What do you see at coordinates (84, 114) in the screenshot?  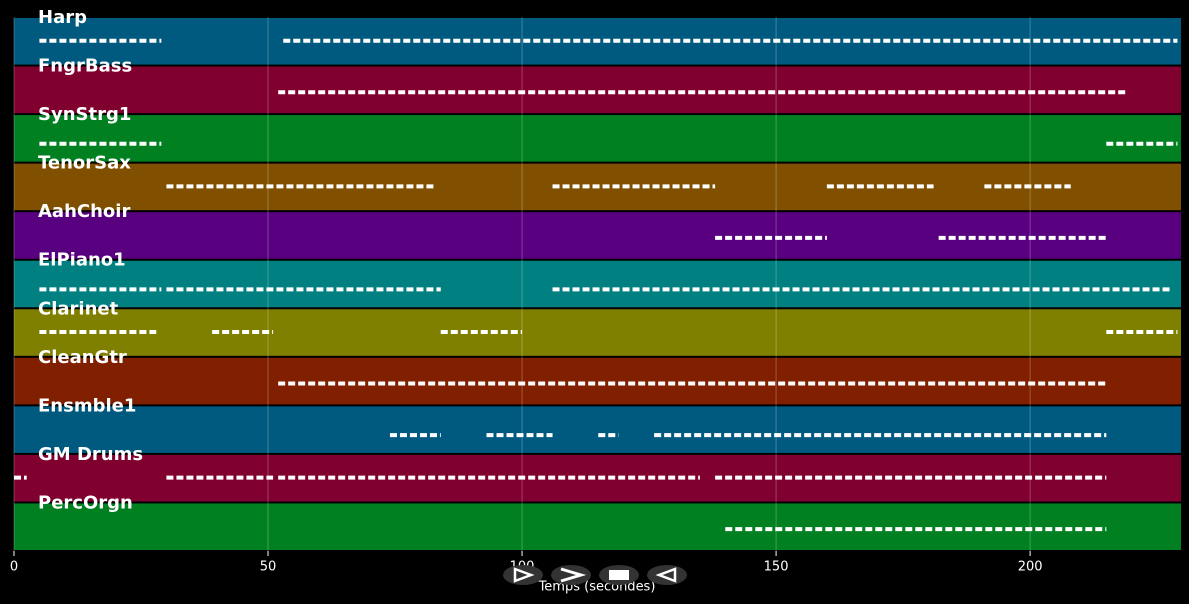 I see `track-name: SynStrg1` at bounding box center [84, 114].